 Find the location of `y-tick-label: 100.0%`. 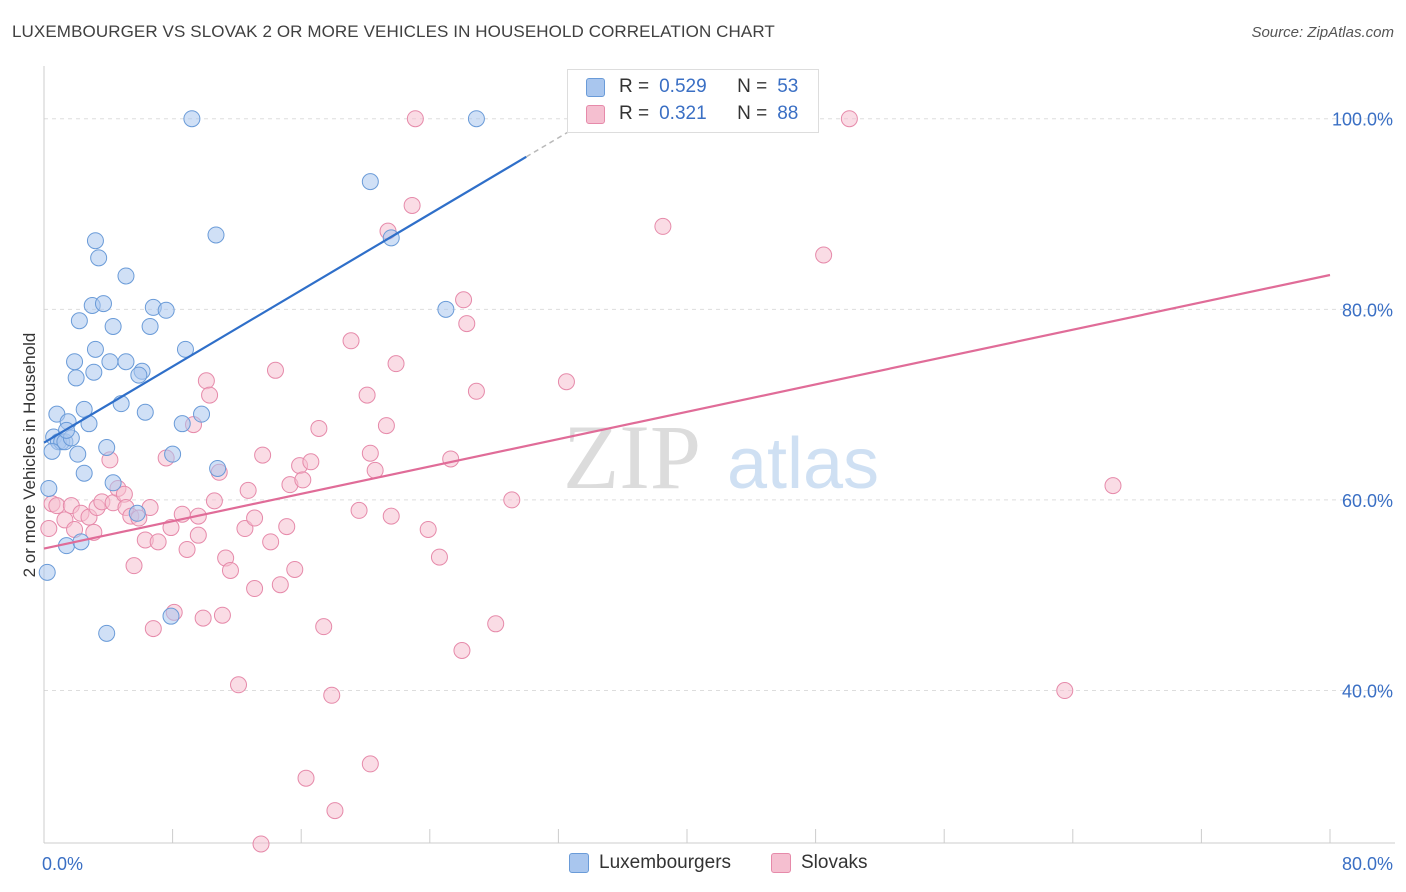

y-tick-label: 100.0% is located at coordinates (1362, 120).